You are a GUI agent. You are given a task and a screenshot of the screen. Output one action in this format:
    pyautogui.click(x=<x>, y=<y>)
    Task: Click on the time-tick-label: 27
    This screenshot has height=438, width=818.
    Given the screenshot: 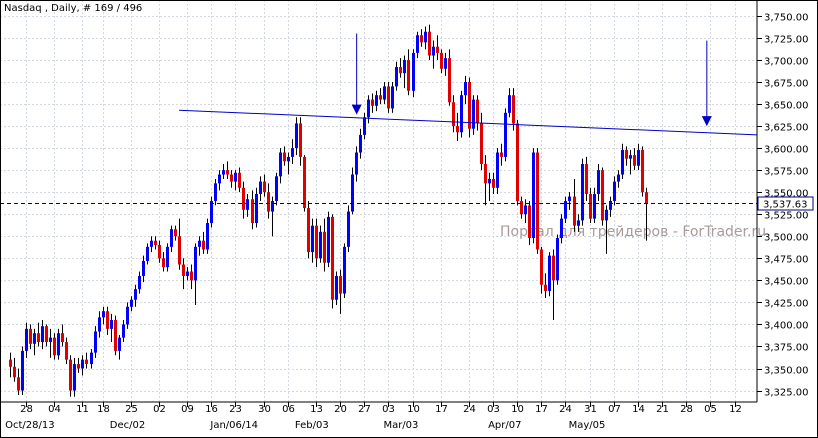 What is the action you would take?
    pyautogui.click(x=364, y=409)
    